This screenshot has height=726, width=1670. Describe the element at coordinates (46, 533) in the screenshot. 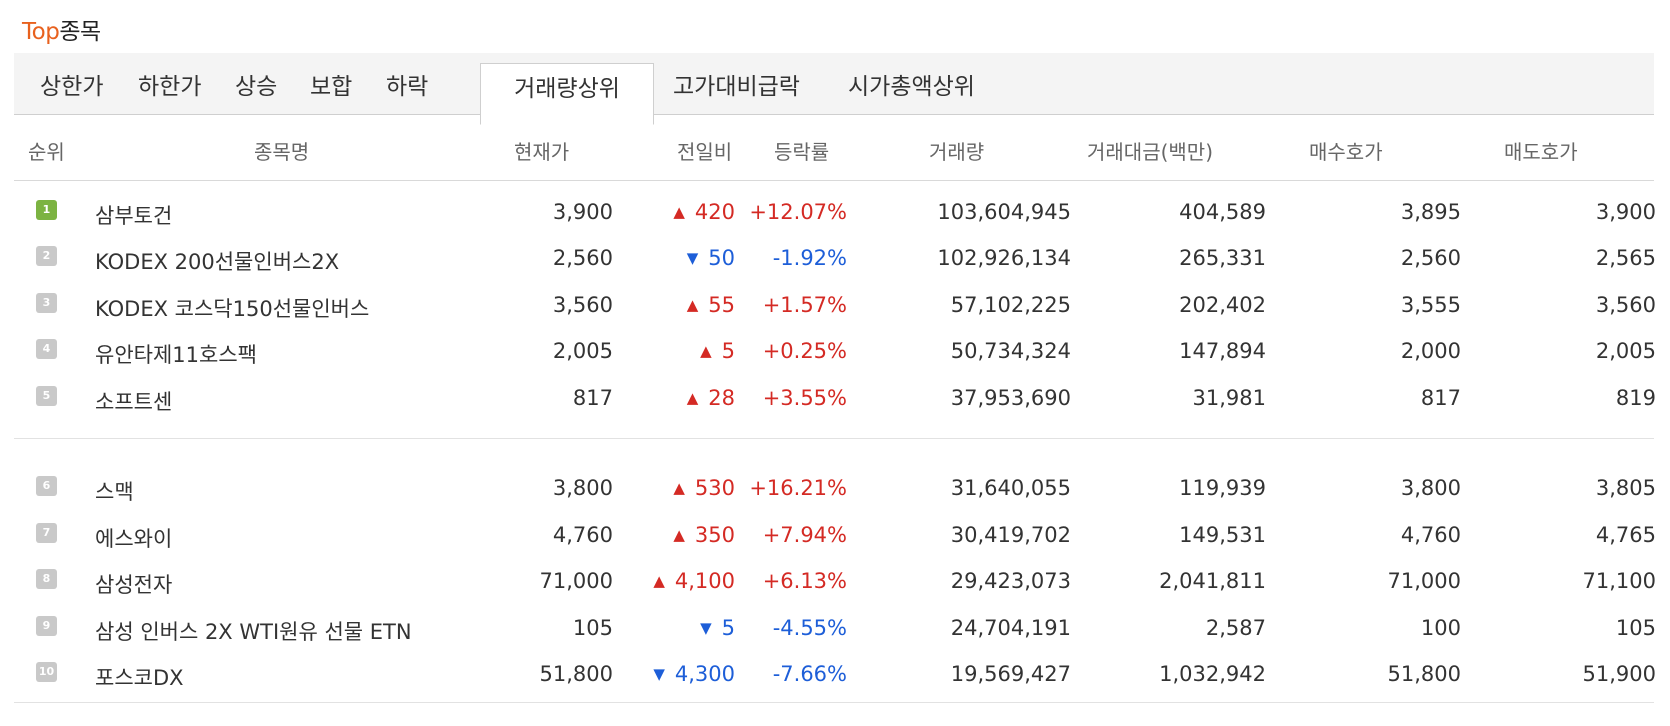

I see `rank-badge: 7` at that location.